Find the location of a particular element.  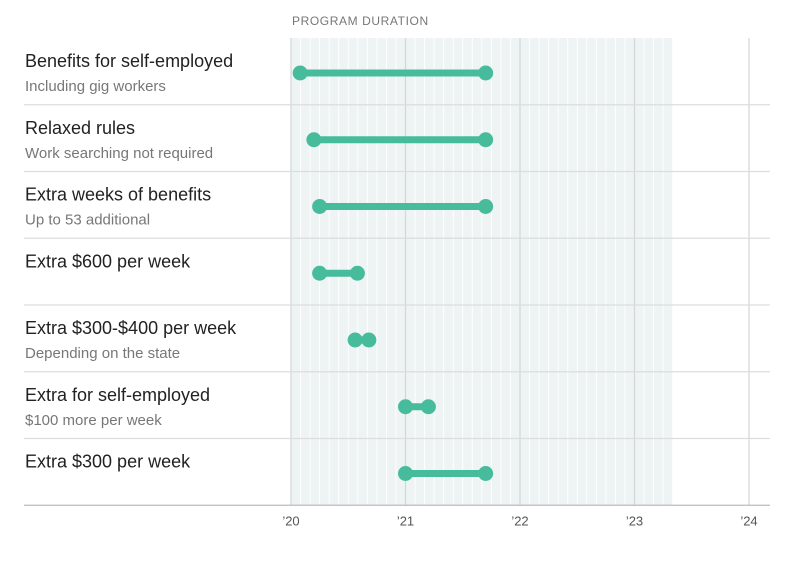

chart-title: PROGRAM DURATION is located at coordinates (360, 21).